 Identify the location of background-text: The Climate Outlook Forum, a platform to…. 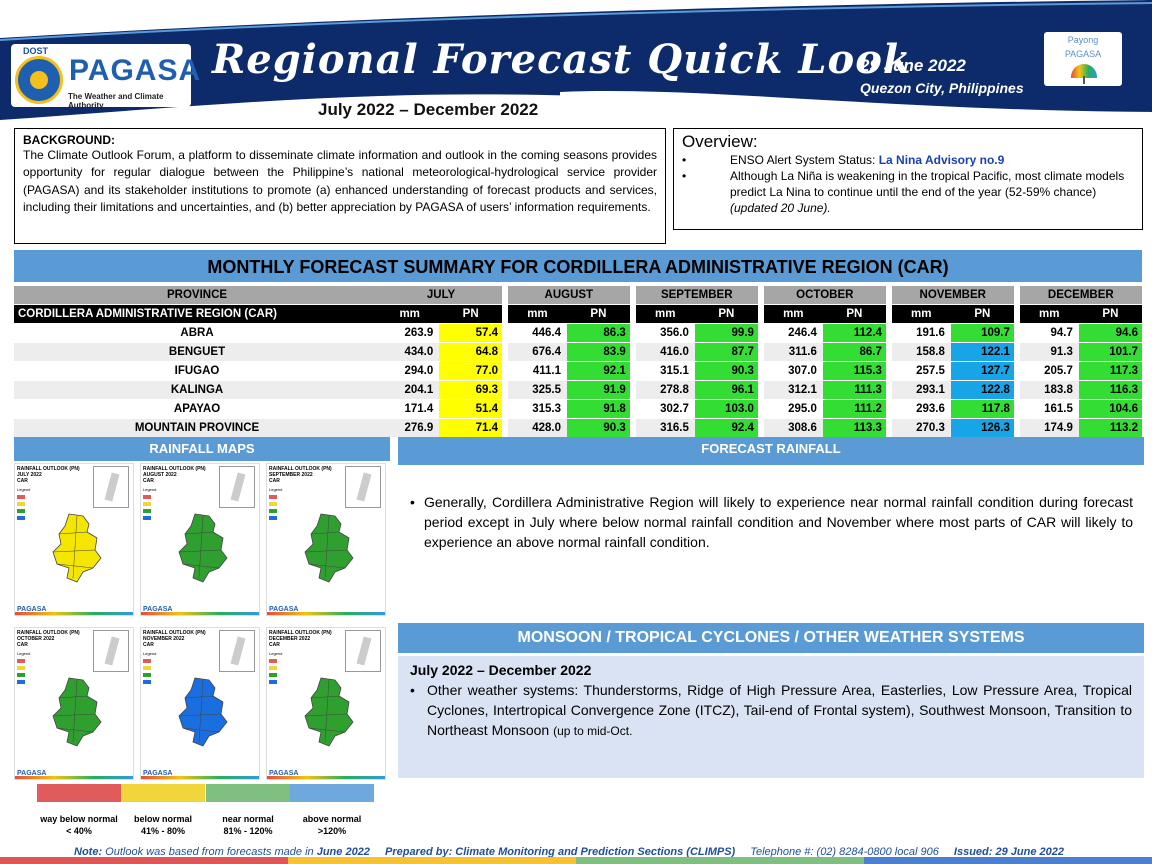
(340, 181).